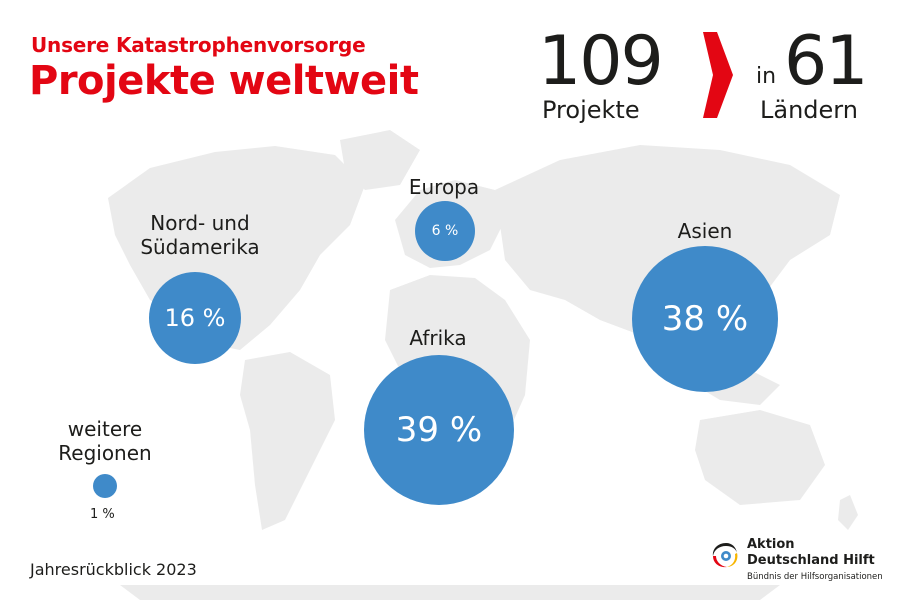 The image size is (900, 600). What do you see at coordinates (105, 441) in the screenshot?
I see `region-label-other: weitere Regionen` at bounding box center [105, 441].